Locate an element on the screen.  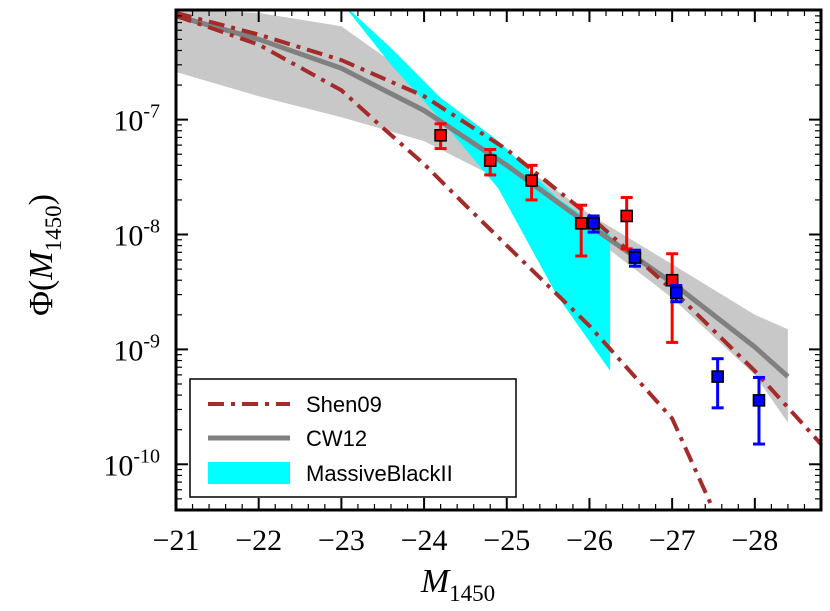
y-axis-title-sub: 1450 is located at coordinates (53, 228).